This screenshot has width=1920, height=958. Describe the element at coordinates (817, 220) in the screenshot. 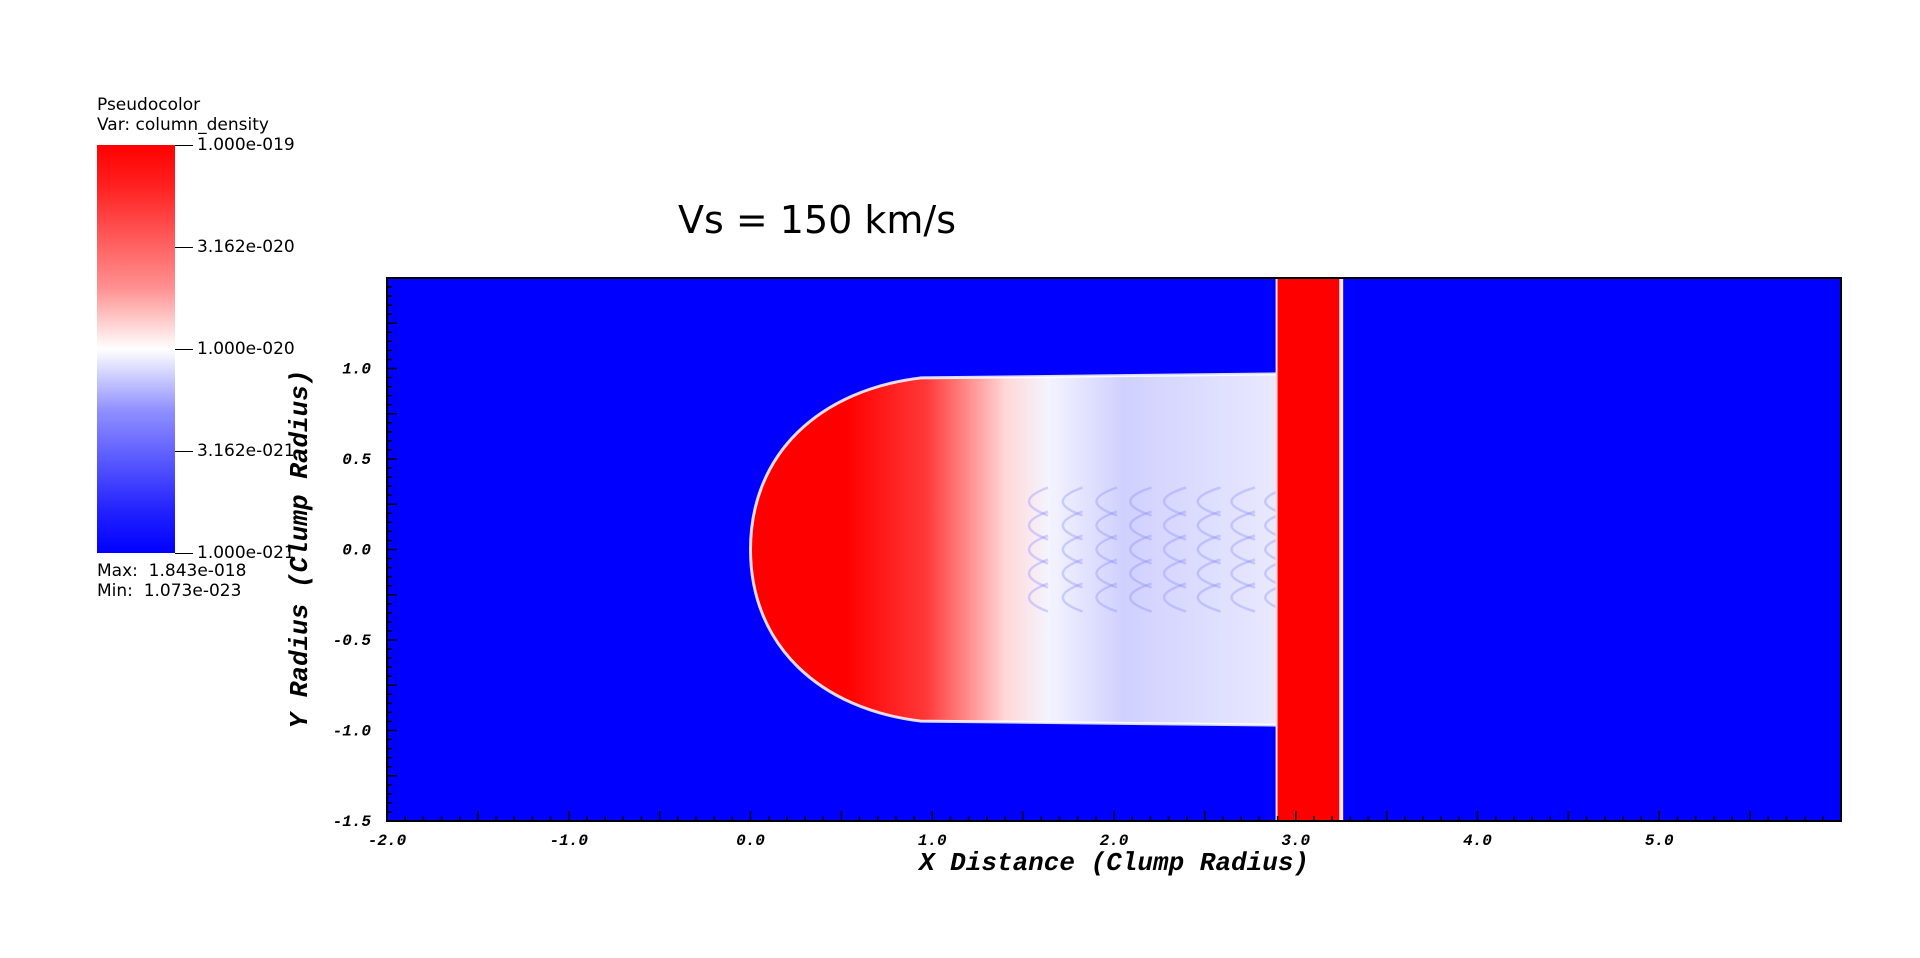

I see `chart-title: Vs = 150 km/s` at that location.